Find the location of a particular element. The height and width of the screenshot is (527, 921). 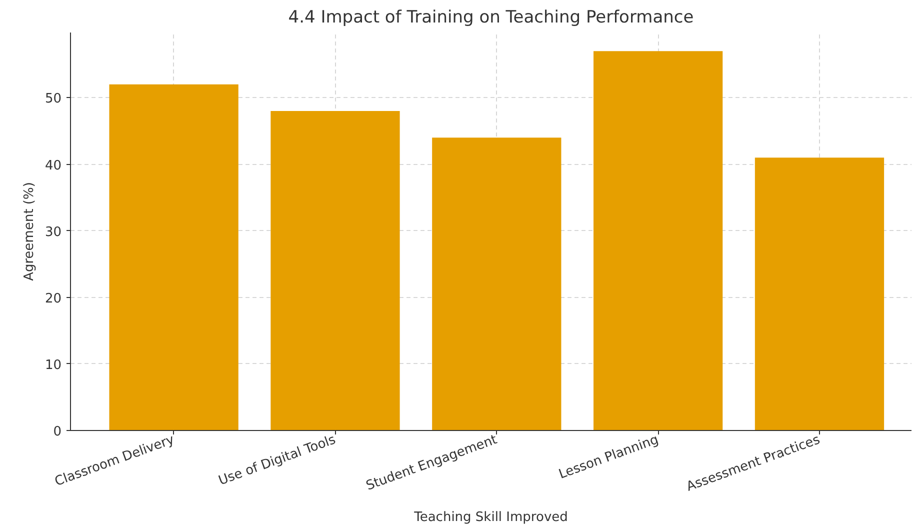

y-tick-label: 10 is located at coordinates (53, 365).